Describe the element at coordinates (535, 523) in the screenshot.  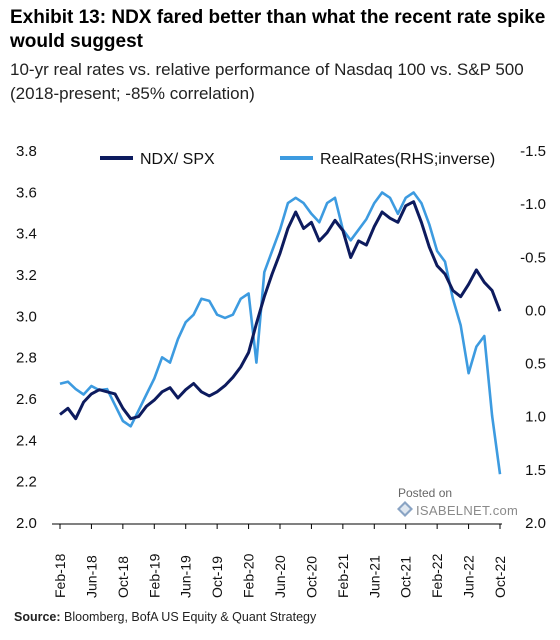
I see `y-tick-right: 2.0` at that location.